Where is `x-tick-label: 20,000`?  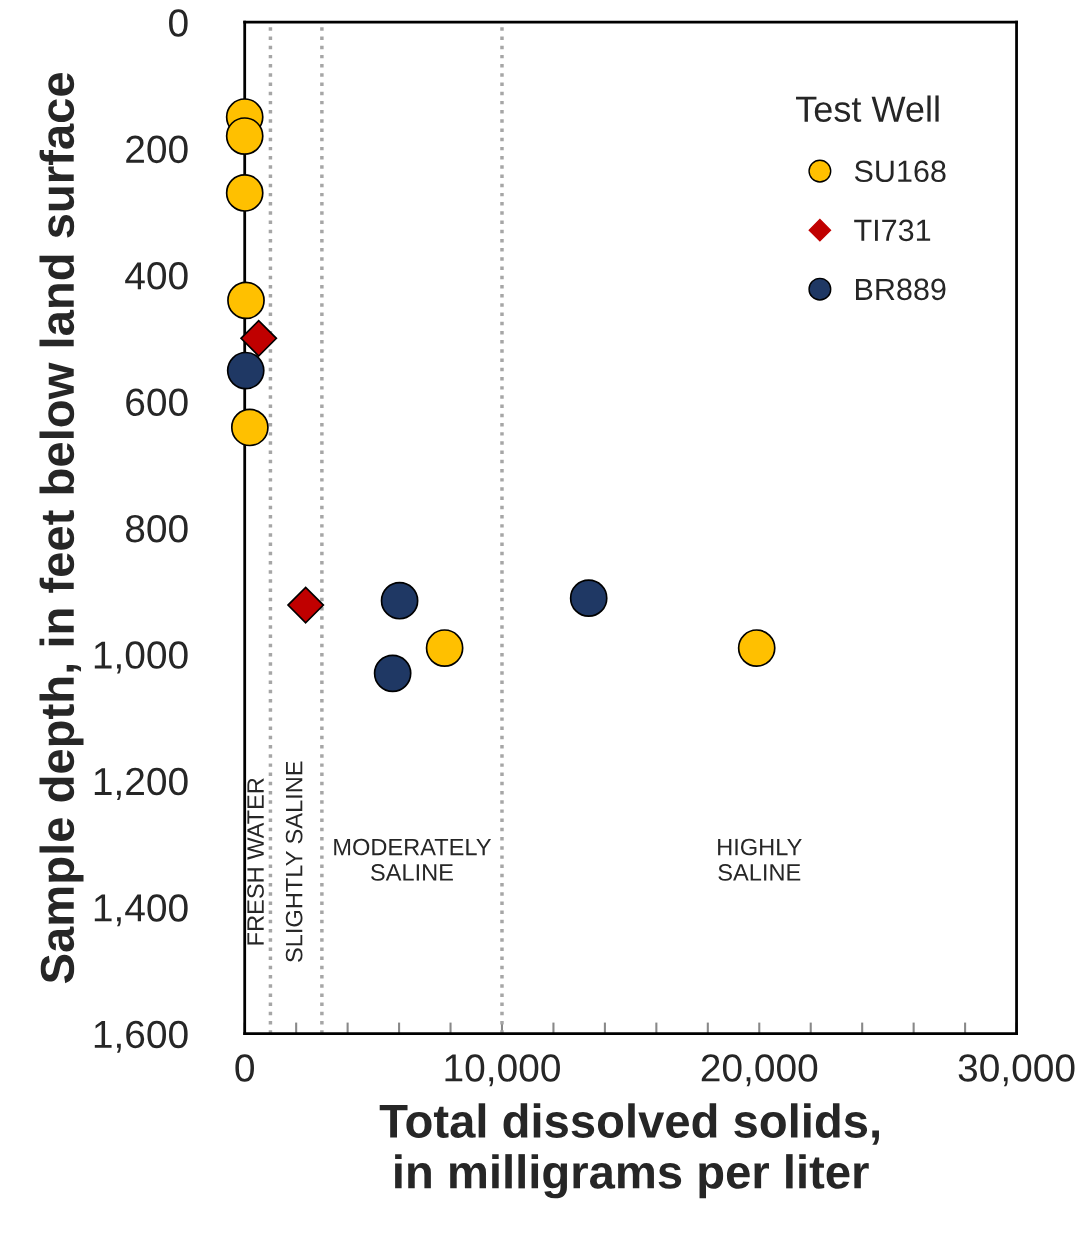
x-tick-label: 20,000 is located at coordinates (759, 1070).